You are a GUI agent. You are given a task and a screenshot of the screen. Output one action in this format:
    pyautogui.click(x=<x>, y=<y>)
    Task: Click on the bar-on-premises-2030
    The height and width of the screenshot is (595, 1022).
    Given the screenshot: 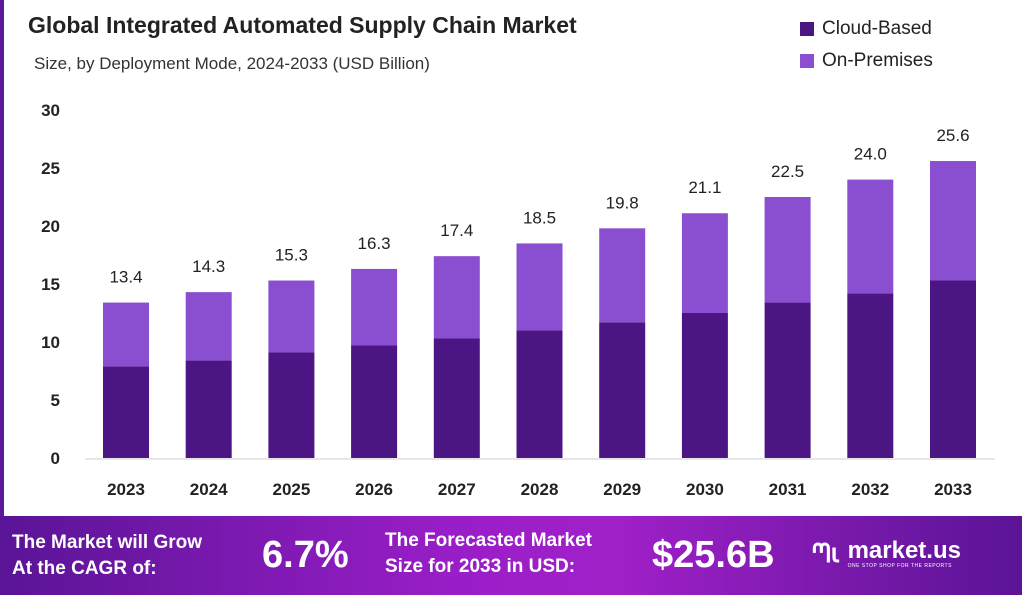 What is the action you would take?
    pyautogui.click(x=704, y=263)
    